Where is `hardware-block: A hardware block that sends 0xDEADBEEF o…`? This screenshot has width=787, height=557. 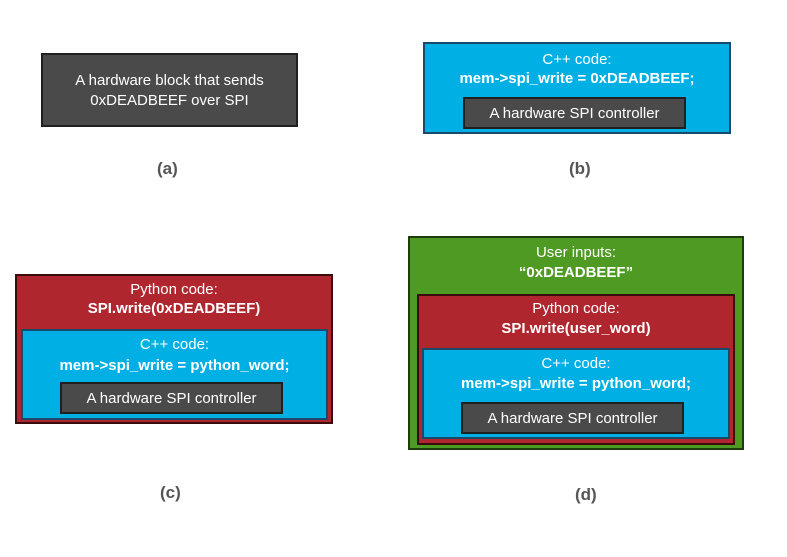 hardware-block: A hardware block that sends 0xDEADBEEF o… is located at coordinates (169, 90).